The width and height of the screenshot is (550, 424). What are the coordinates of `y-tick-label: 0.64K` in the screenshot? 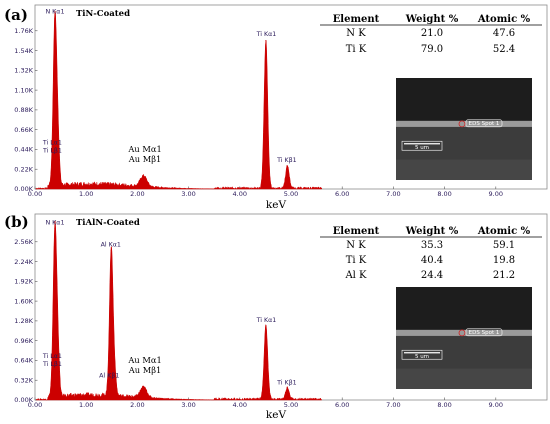 It's located at (23, 361).